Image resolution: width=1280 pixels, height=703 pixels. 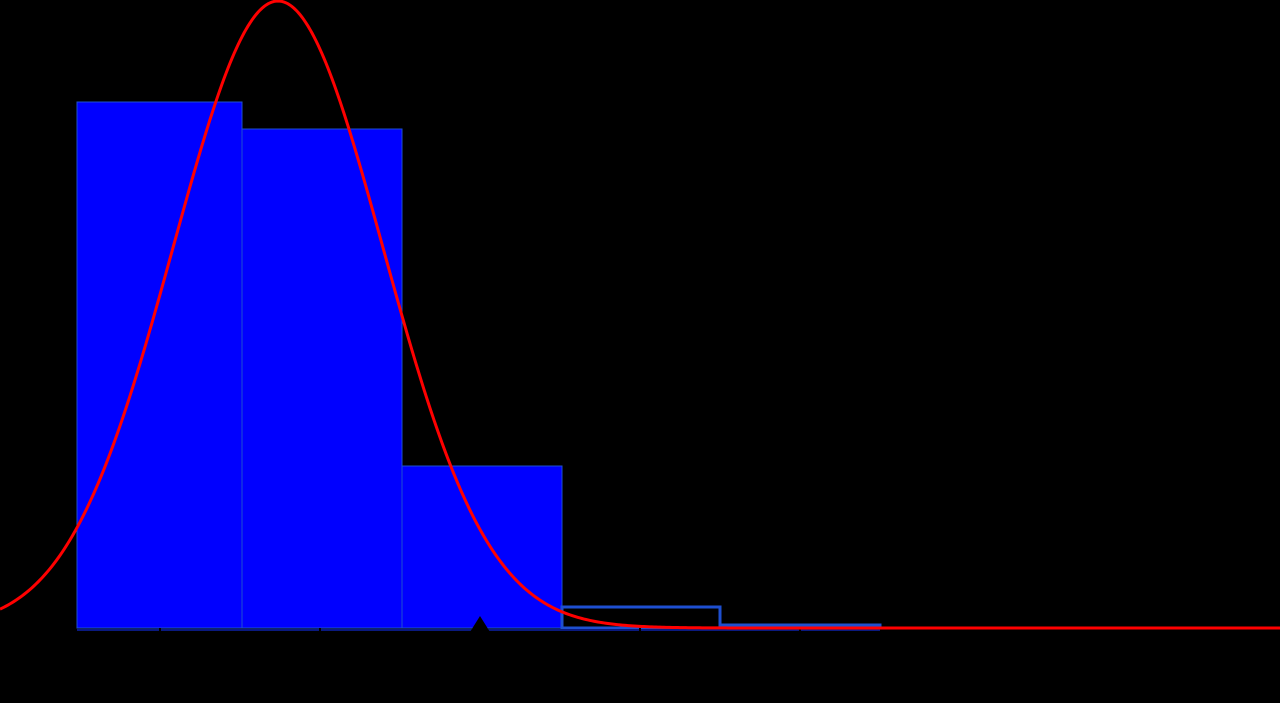 What do you see at coordinates (480, 624) in the screenshot?
I see `mean-marker-triangle` at bounding box center [480, 624].